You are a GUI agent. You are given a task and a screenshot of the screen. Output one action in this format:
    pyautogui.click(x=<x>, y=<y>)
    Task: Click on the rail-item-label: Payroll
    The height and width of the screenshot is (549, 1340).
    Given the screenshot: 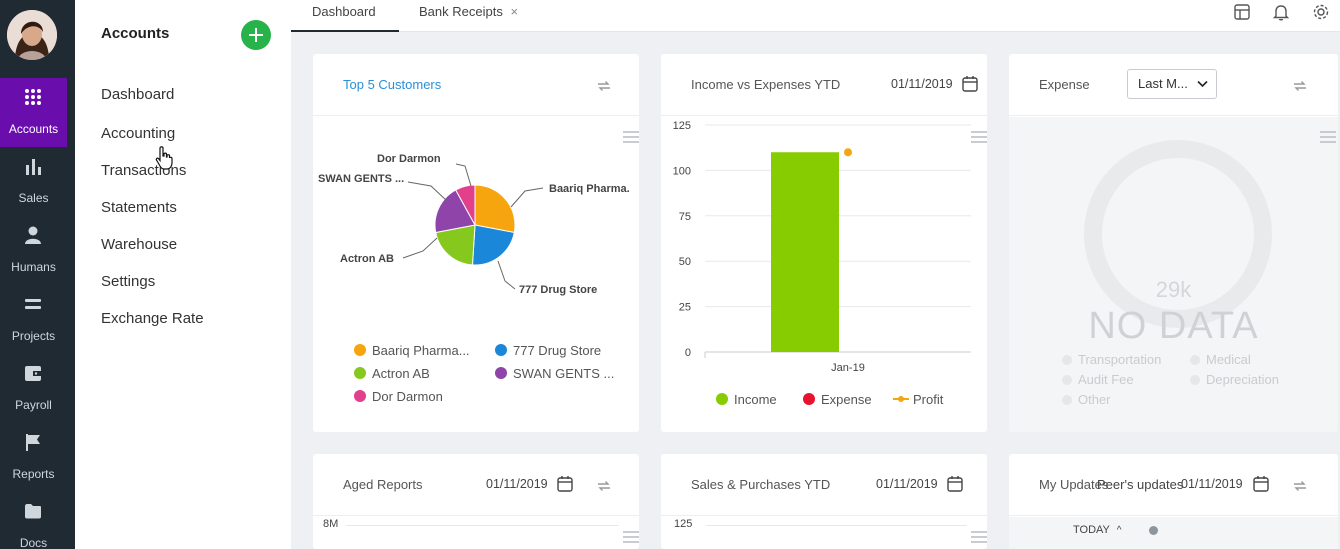 What is the action you would take?
    pyautogui.click(x=33, y=405)
    